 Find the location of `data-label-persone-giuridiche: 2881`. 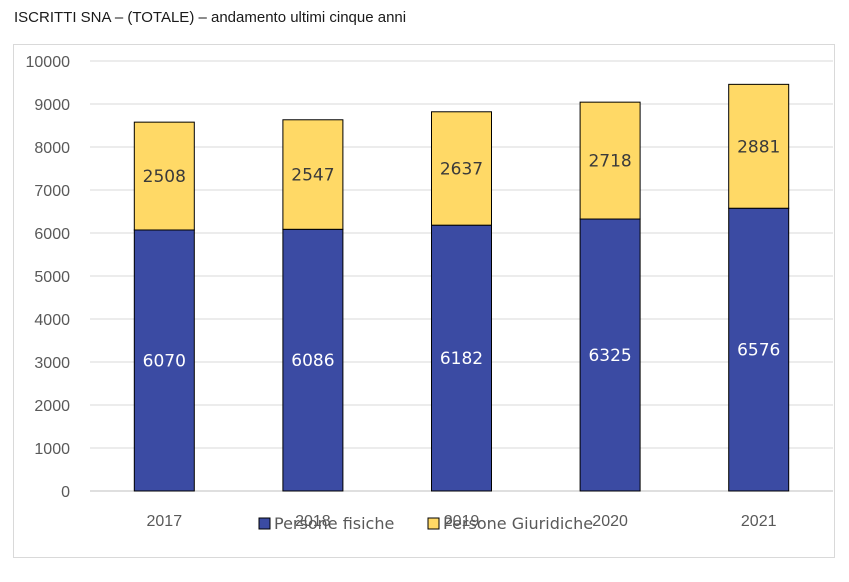

data-label-persone-giuridiche: 2881 is located at coordinates (758, 147).